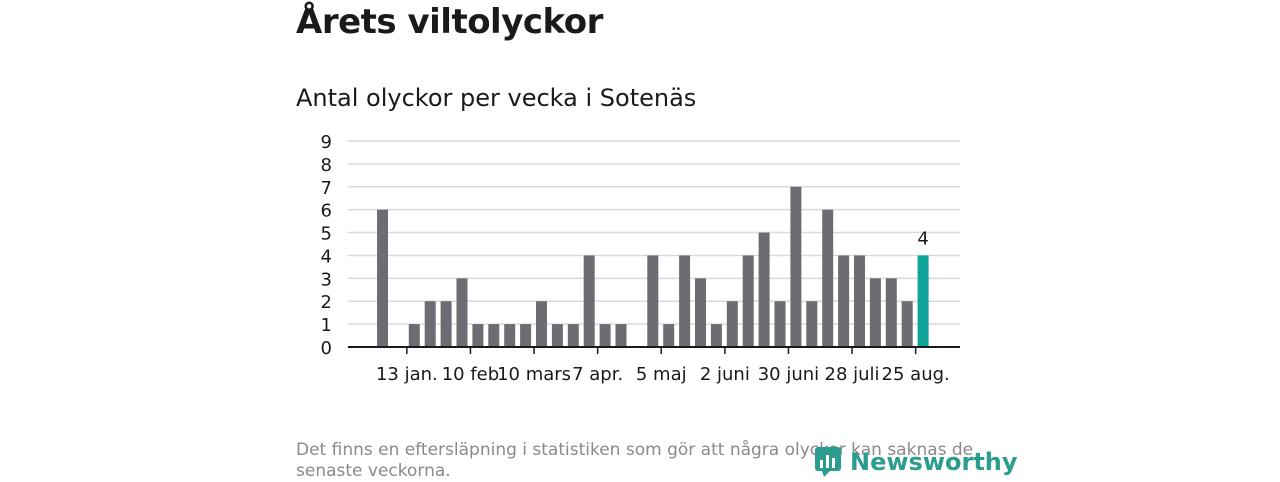 This screenshot has height=482, width=1280. I want to click on y-tick-label: 9, so click(326, 142).